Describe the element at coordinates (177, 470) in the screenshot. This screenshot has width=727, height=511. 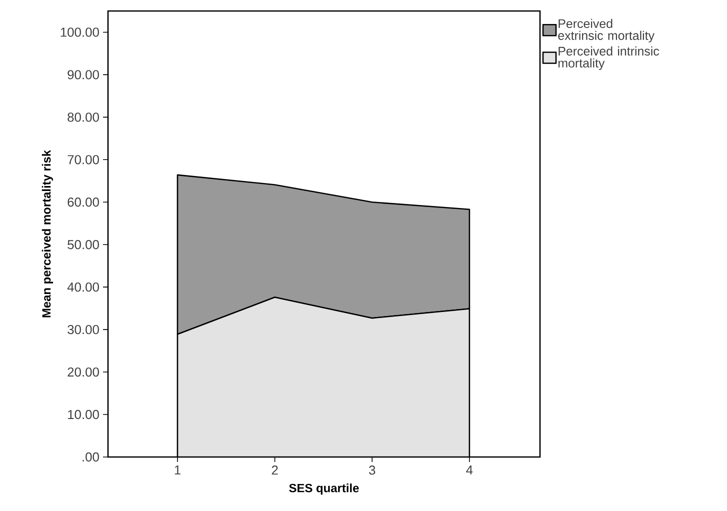
I see `x-tick-label: 1` at that location.